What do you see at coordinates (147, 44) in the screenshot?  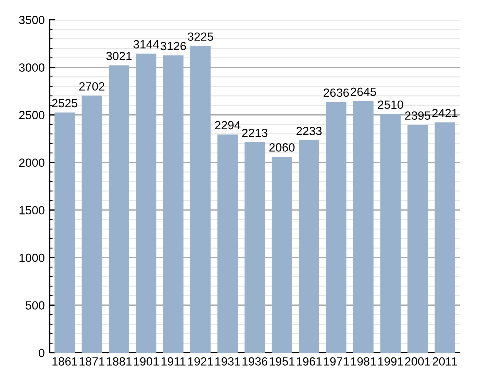 I see `data-label: 3144` at bounding box center [147, 44].